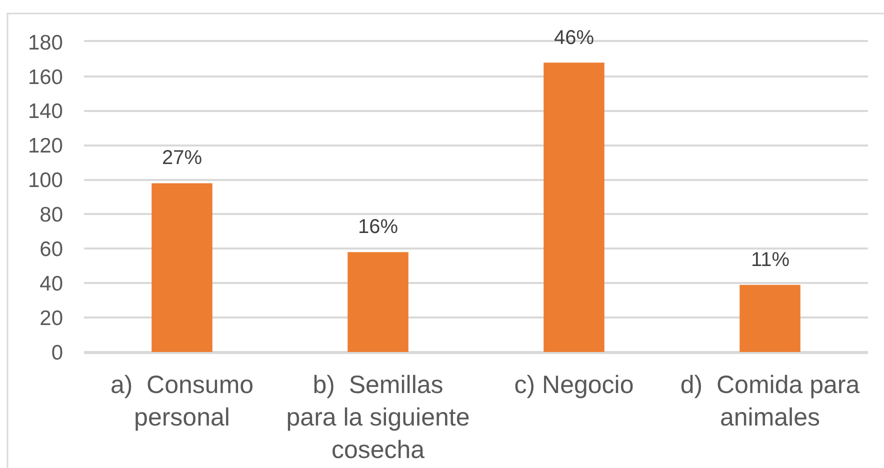 The image size is (884, 468). Describe the element at coordinates (574, 384) in the screenshot. I see `x-tick-label: c) Negocio` at that location.